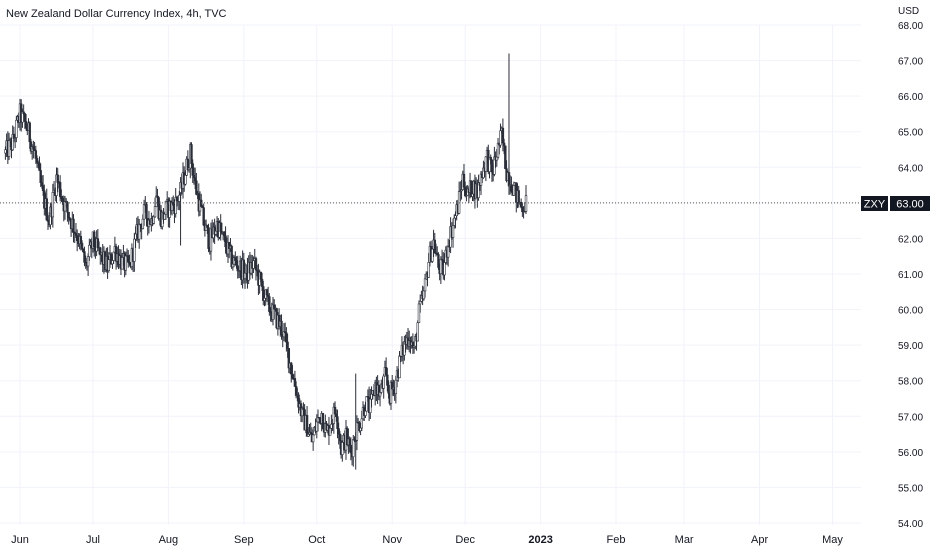 The image size is (932, 550). What do you see at coordinates (20, 540) in the screenshot?
I see `x-tick-label: Jun` at bounding box center [20, 540].